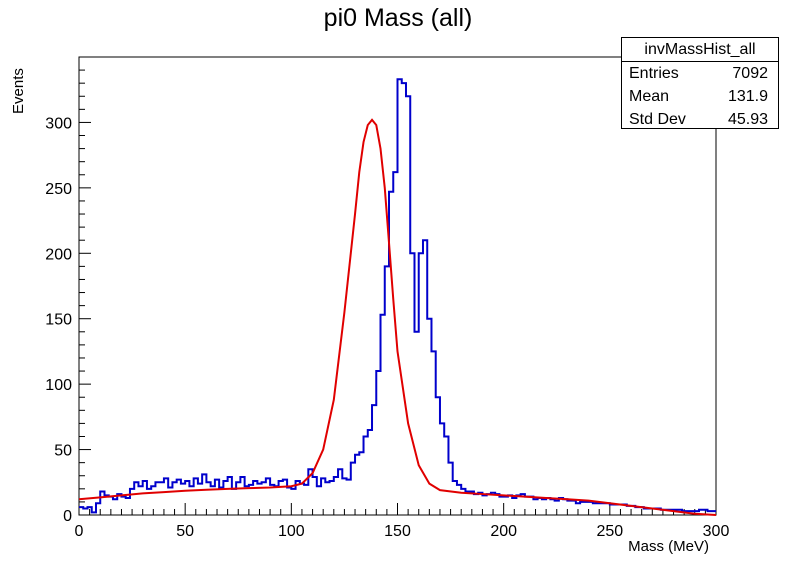 The height and width of the screenshot is (572, 796). What do you see at coordinates (649, 96) in the screenshot?
I see `stats-label: Mean` at bounding box center [649, 96].